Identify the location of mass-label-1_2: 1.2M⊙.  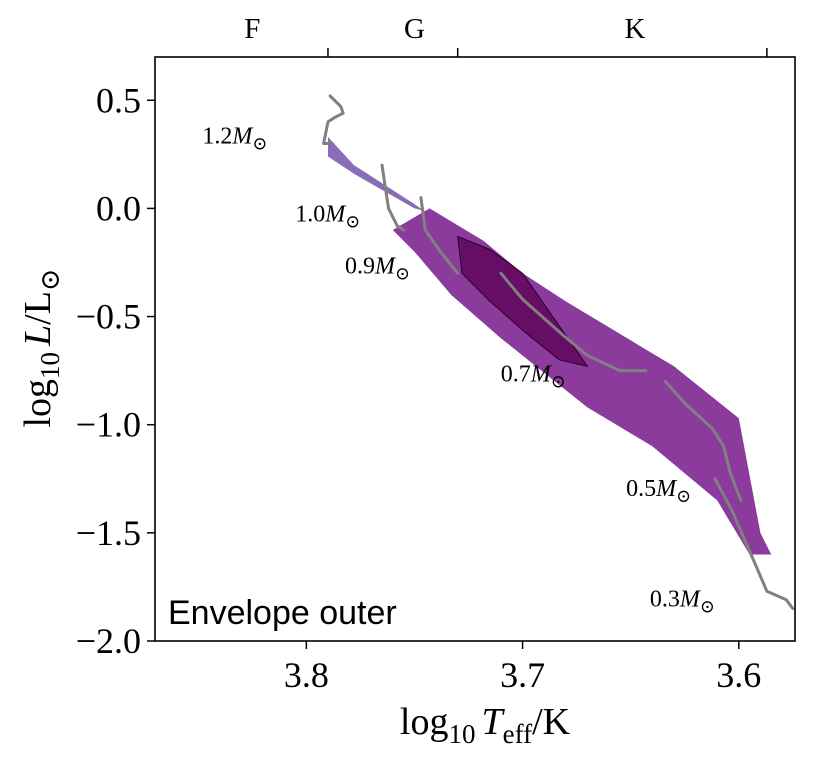
(234, 139).